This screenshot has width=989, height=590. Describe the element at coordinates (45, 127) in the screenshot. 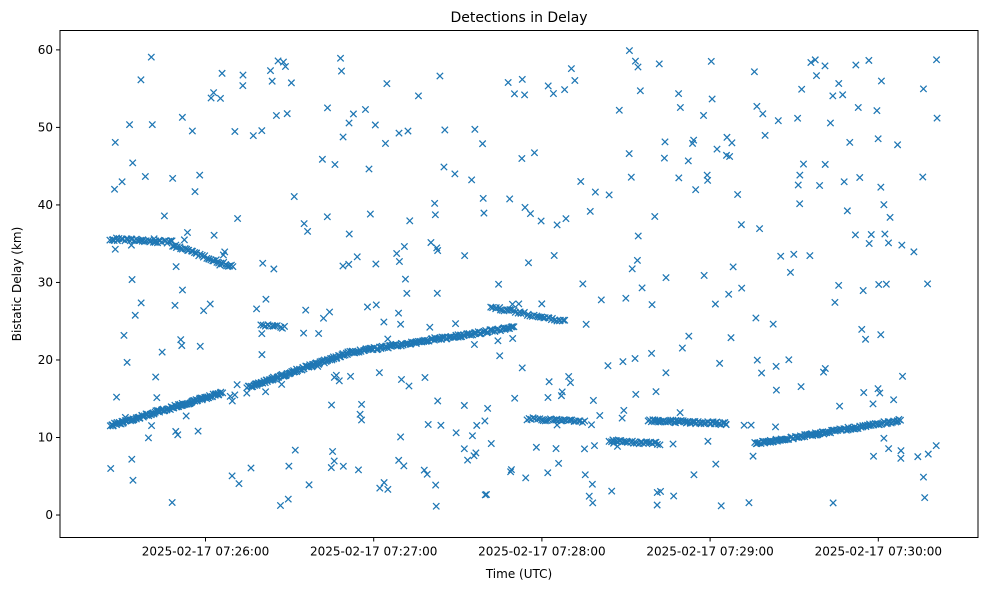

I see `y-tick-label: 50` at that location.